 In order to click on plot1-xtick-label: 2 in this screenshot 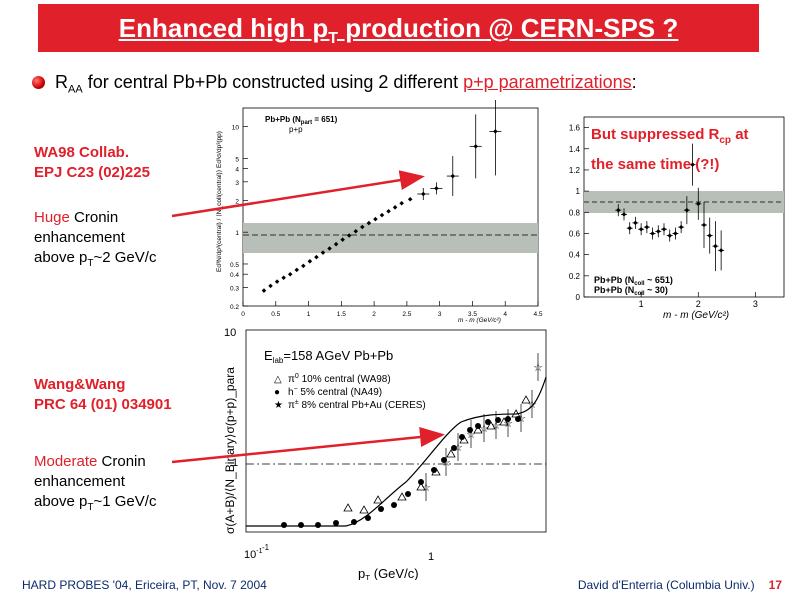, I will do `click(374, 314)`.